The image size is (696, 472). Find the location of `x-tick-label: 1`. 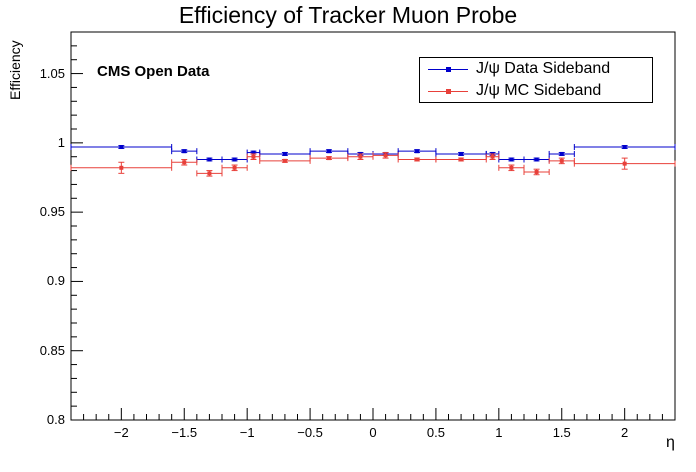

x-tick-label: 1 is located at coordinates (499, 432).